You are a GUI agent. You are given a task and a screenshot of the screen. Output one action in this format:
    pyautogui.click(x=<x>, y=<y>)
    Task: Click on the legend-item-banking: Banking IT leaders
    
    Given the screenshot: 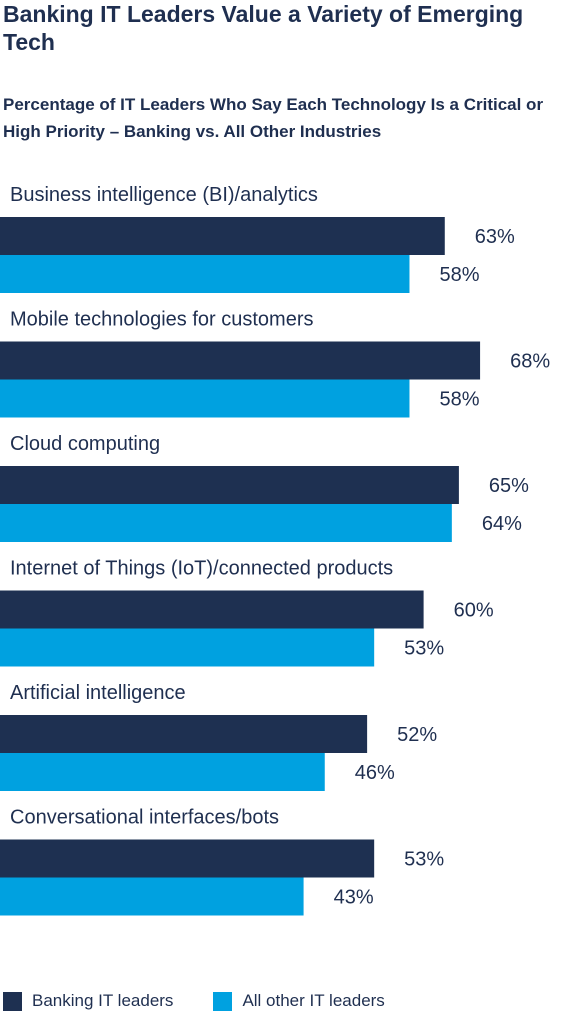 What is the action you would take?
    pyautogui.click(x=88, y=1001)
    